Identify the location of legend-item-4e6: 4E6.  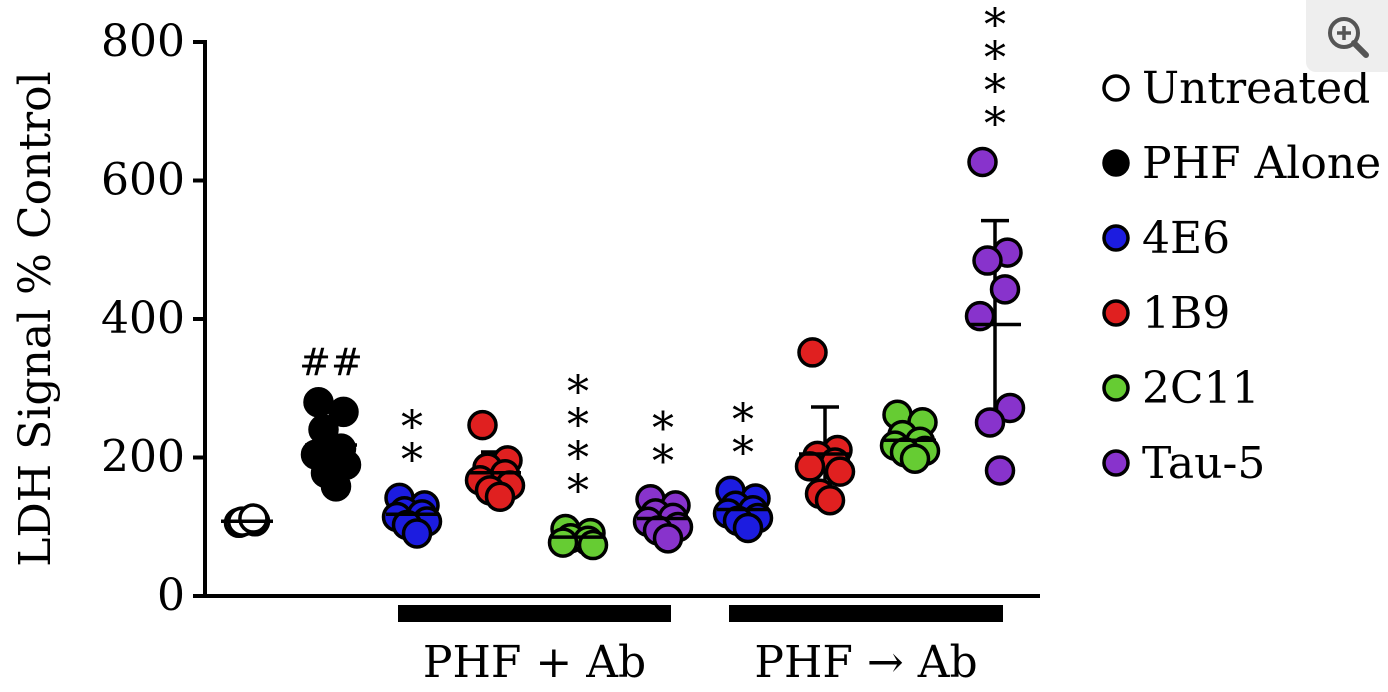
(1166, 238).